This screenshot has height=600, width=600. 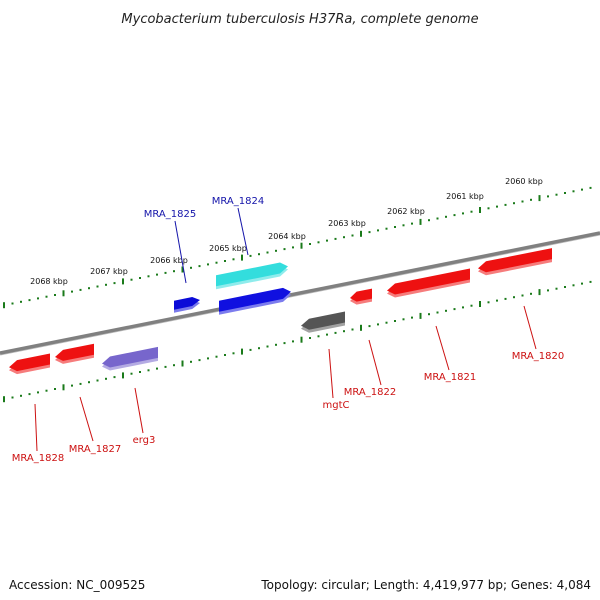 What do you see at coordinates (465, 196) in the screenshot?
I see `scale-tick-label: 2061 kbp` at bounding box center [465, 196].